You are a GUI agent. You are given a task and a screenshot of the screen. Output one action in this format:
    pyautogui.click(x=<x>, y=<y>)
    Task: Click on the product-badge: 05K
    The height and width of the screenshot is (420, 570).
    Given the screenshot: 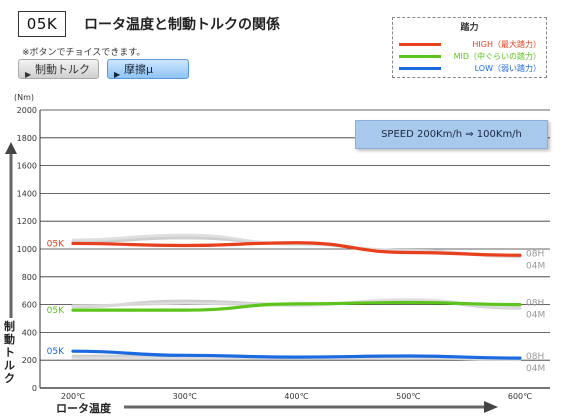 What is the action you would take?
    pyautogui.click(x=42, y=24)
    